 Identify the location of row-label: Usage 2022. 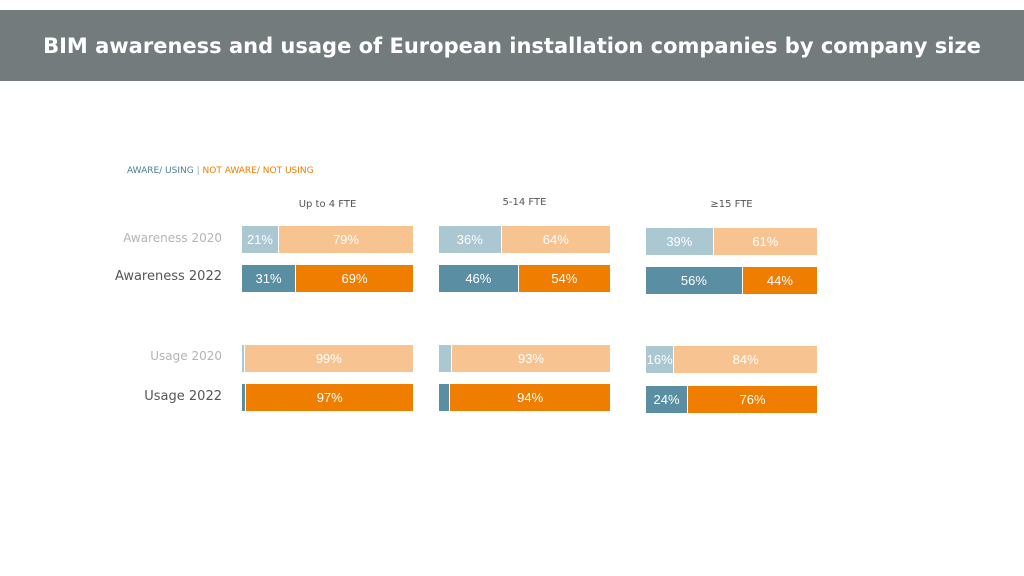
(183, 396).